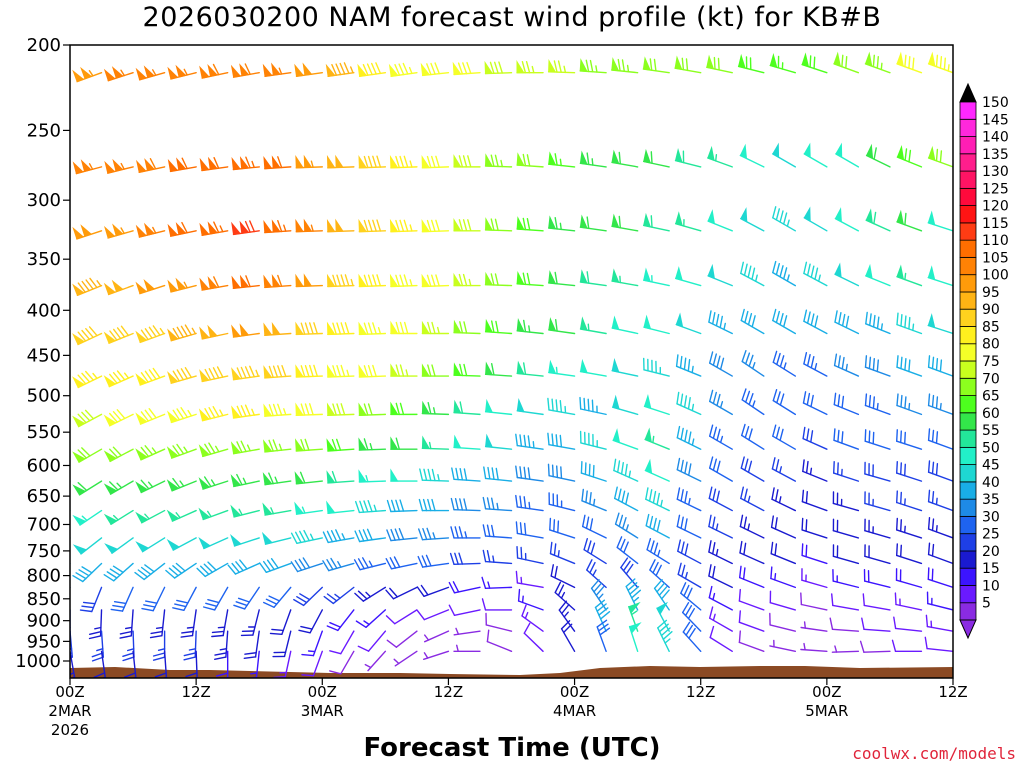 The width and height of the screenshot is (1024, 768). What do you see at coordinates (44, 465) in the screenshot?
I see `y-tick-label: 600` at bounding box center [44, 465].